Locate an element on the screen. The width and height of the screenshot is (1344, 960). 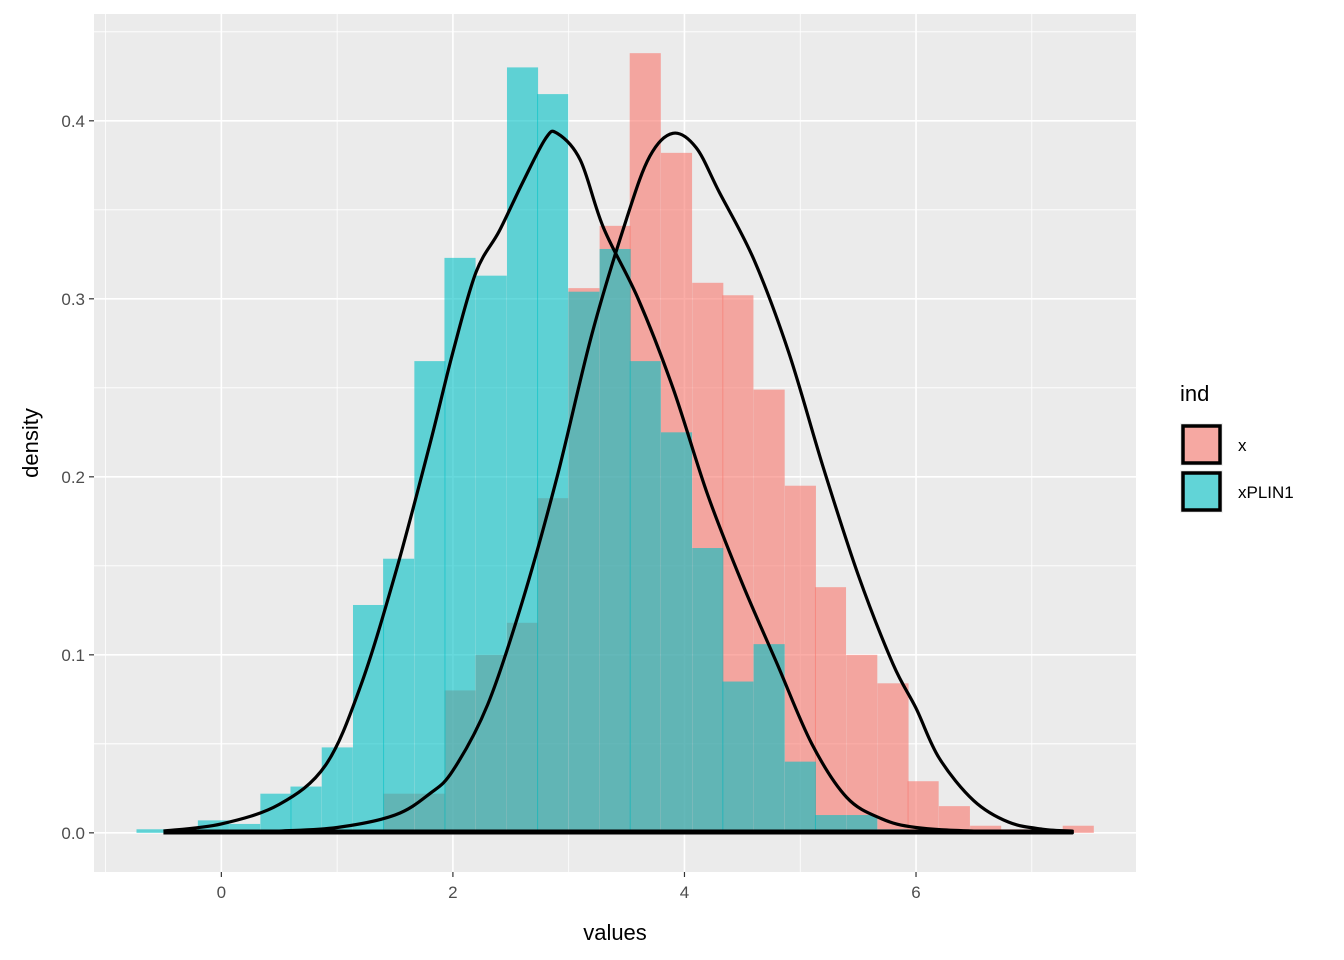
legend-items: x xPLIN1 is located at coordinates (1237, 468).